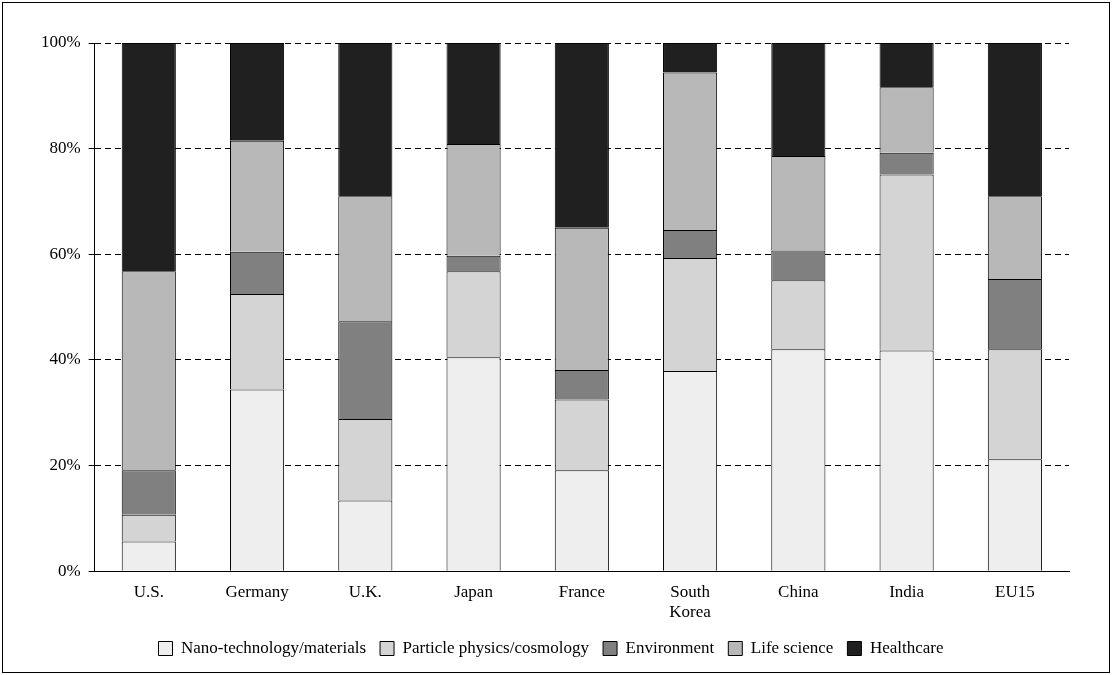  I want to click on y-tick-label: 40%, so click(65, 359).